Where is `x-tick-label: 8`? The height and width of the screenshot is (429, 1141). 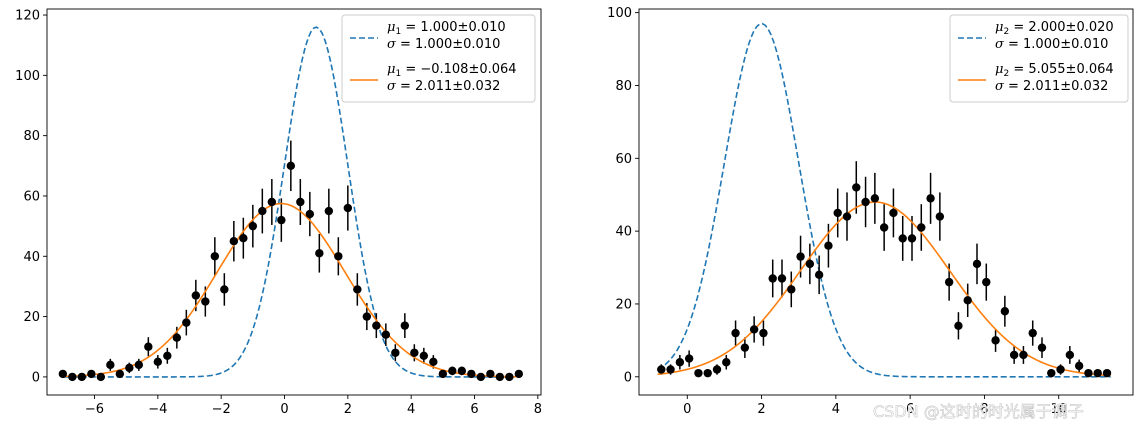 x-tick-label: 8 is located at coordinates (984, 409).